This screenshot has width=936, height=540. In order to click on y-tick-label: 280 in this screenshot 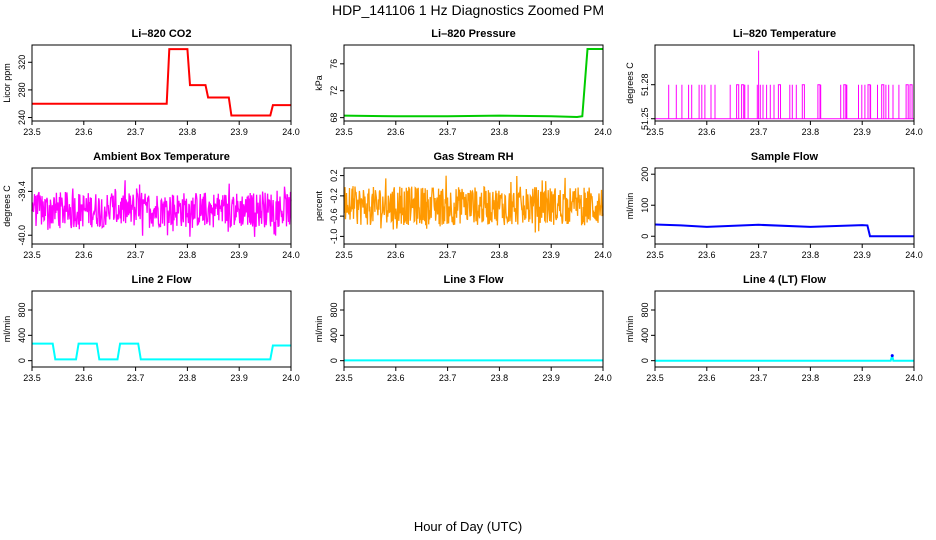, I will do `click(22, 89)`.